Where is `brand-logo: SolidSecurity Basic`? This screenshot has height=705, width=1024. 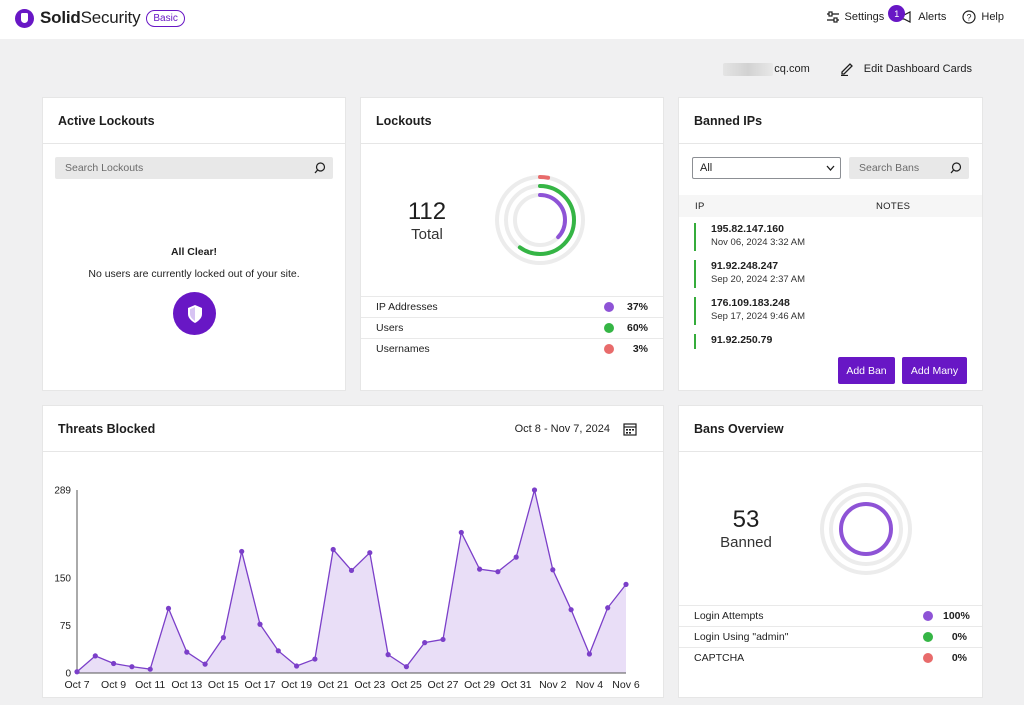
brand-logo: SolidSecurity Basic is located at coordinates (100, 18).